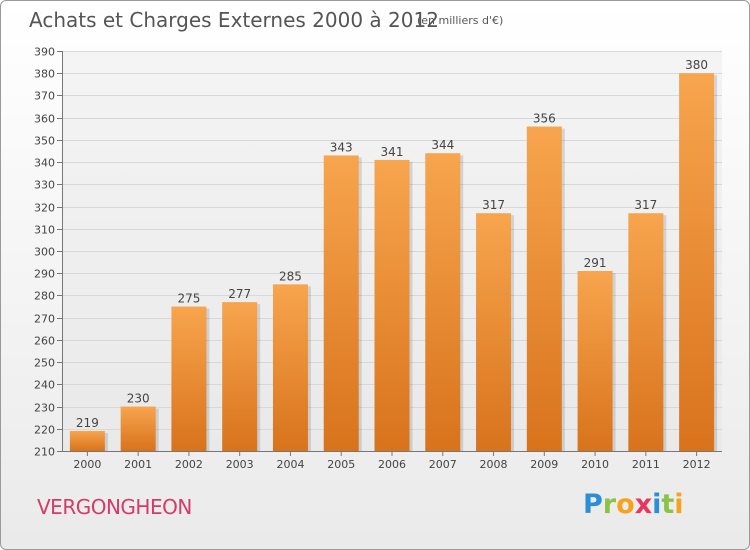  I want to click on x-tick-label: 2012, so click(697, 464).